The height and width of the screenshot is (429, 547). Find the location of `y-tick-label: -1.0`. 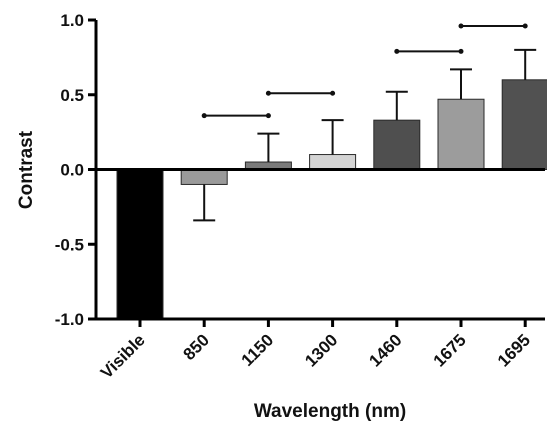

y-tick-label: -1.0 is located at coordinates (69, 319).